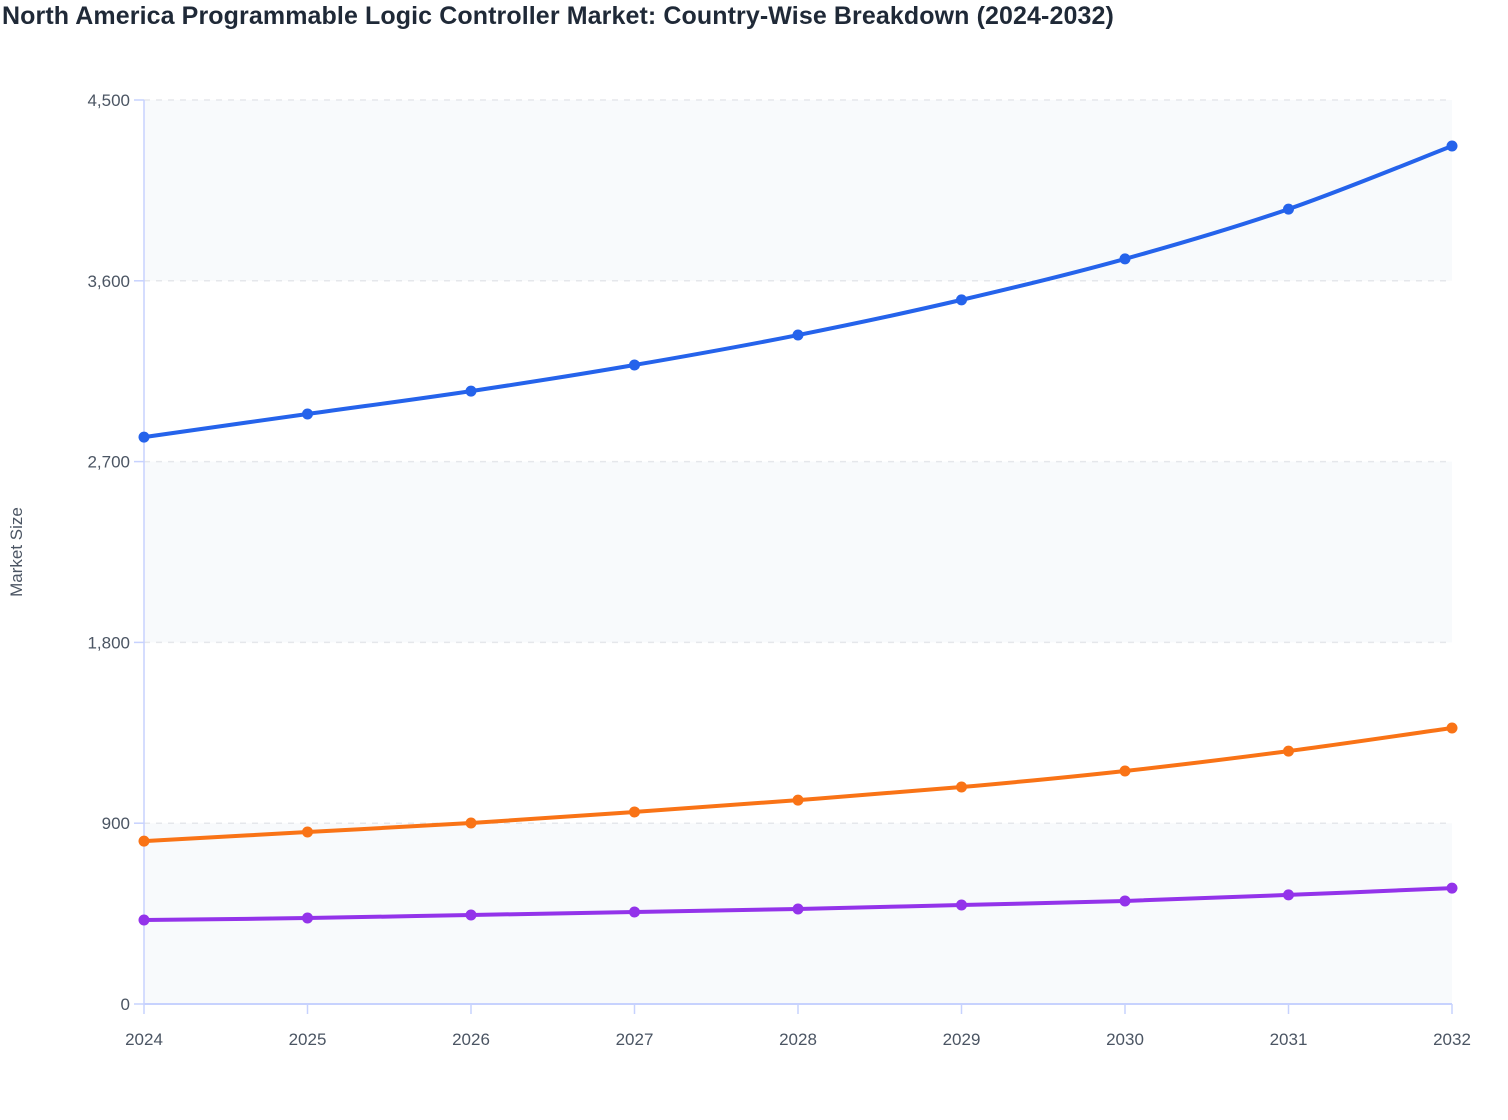 The image size is (1508, 1120). What do you see at coordinates (108, 462) in the screenshot?
I see `y-tick-label: 2,700` at bounding box center [108, 462].